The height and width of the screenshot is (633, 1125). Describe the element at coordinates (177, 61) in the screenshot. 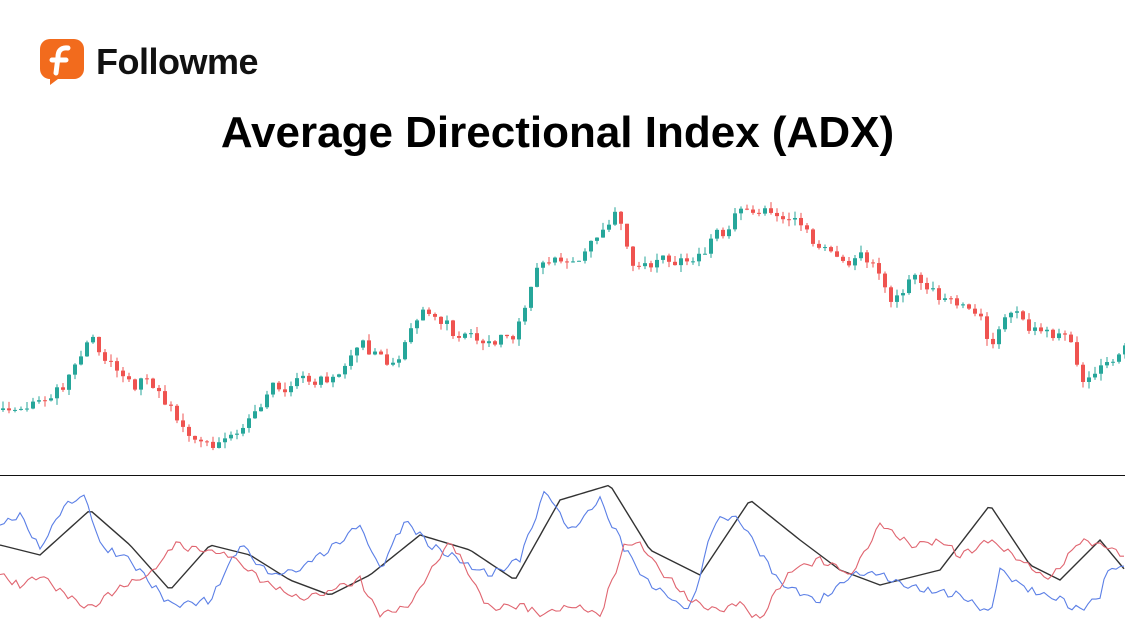

I see `brand-name: Followme` at that location.